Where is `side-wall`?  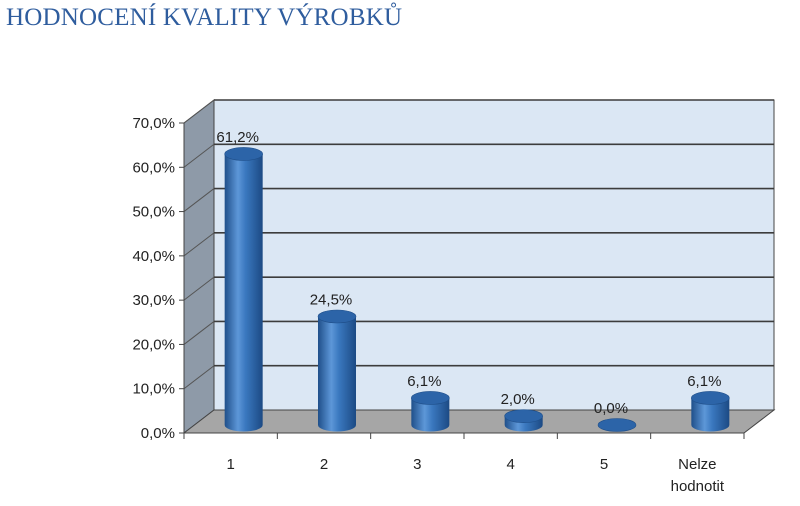 side-wall is located at coordinates (199, 266).